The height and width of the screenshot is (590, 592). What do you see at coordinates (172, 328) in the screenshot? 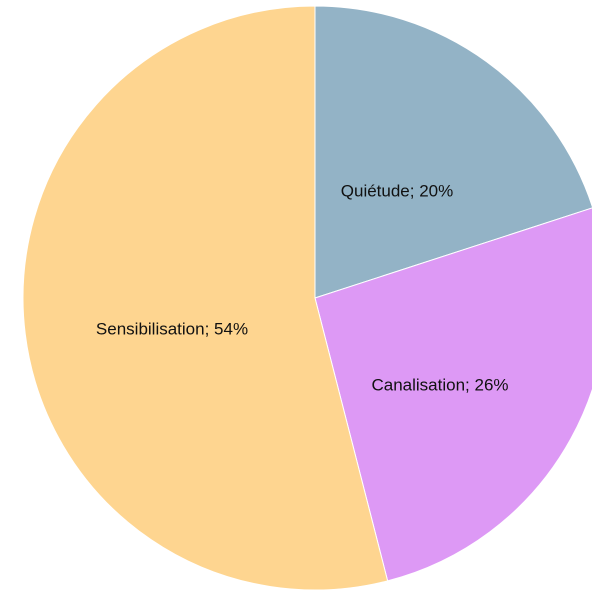
I see `pie-label-sensibilisation: Sensibilisation; 54%` at bounding box center [172, 328].